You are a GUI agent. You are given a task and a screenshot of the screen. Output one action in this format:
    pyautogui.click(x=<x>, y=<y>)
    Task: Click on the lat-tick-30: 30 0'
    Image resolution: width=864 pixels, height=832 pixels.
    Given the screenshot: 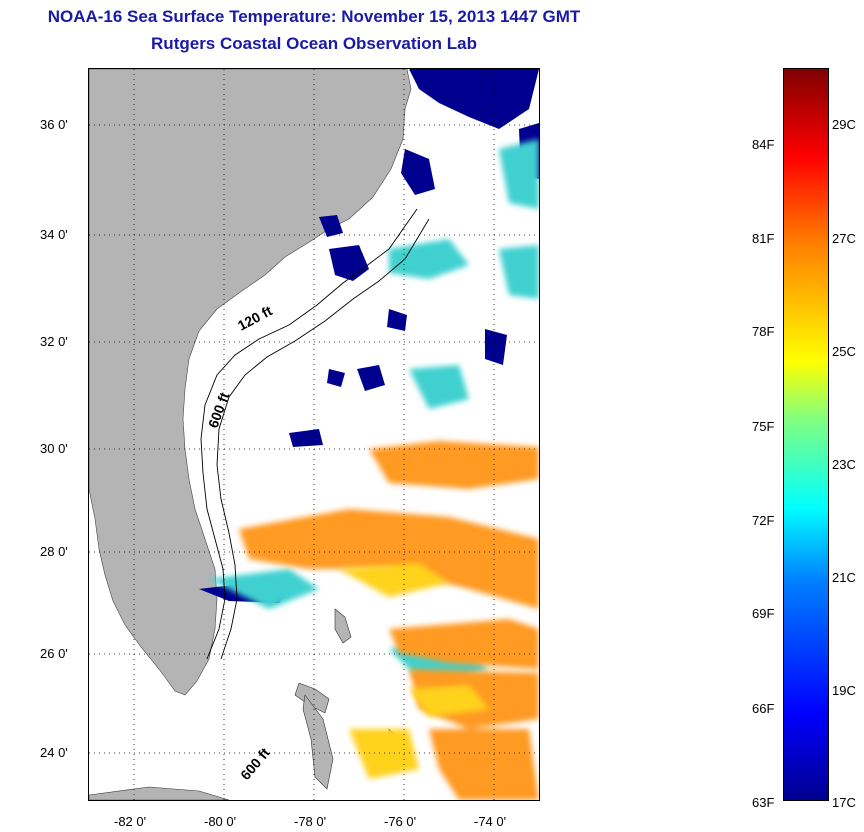 What is the action you would take?
    pyautogui.click(x=54, y=448)
    